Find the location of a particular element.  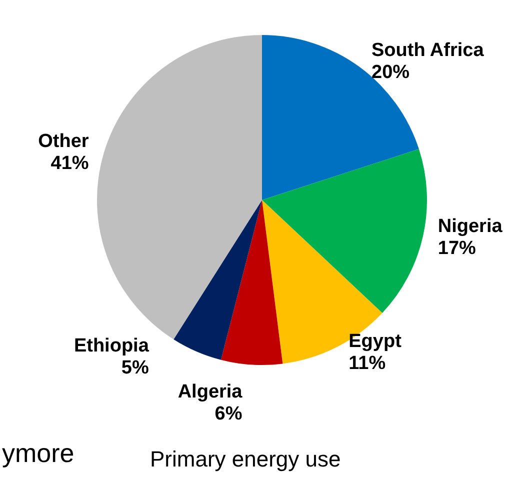

text: Primary energy use is located at coordinates (245, 459).